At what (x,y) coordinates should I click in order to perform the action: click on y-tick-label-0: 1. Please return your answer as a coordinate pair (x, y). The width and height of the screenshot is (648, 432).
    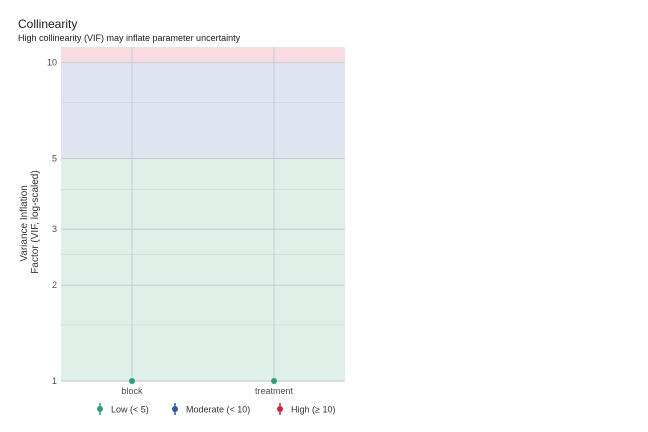
    Looking at the image, I should click on (54, 381).